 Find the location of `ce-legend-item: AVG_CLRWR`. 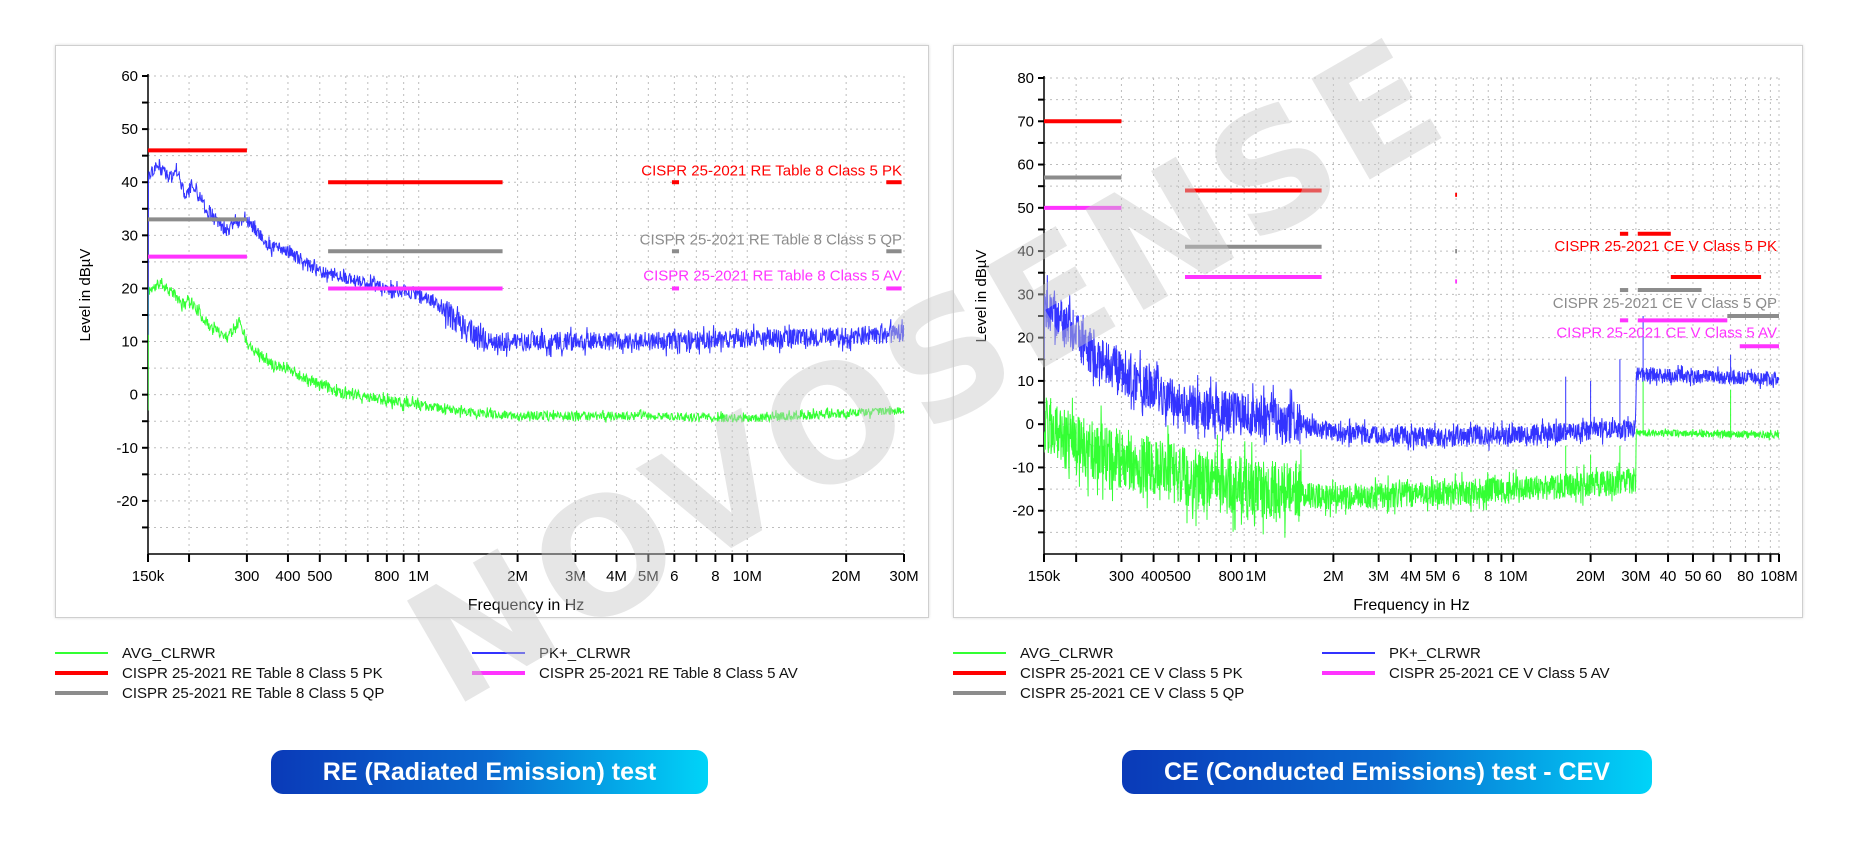

ce-legend-item: AVG_CLRWR is located at coordinates (1033, 653).